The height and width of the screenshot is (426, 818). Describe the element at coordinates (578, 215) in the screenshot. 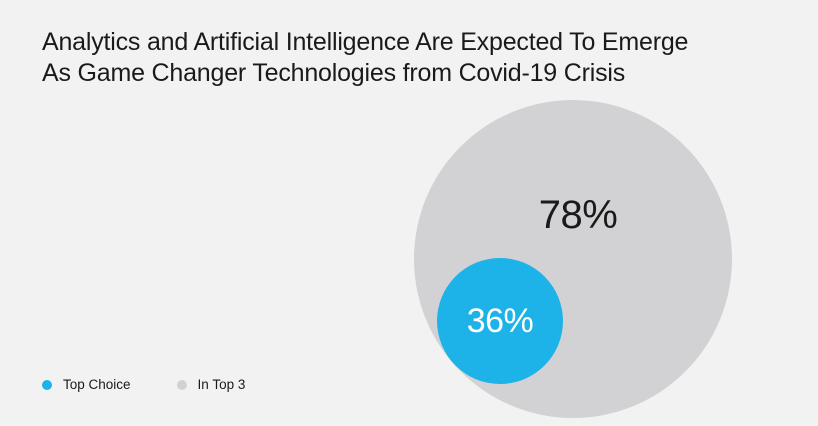

I see `in-top-3-value-label: 78%` at that location.